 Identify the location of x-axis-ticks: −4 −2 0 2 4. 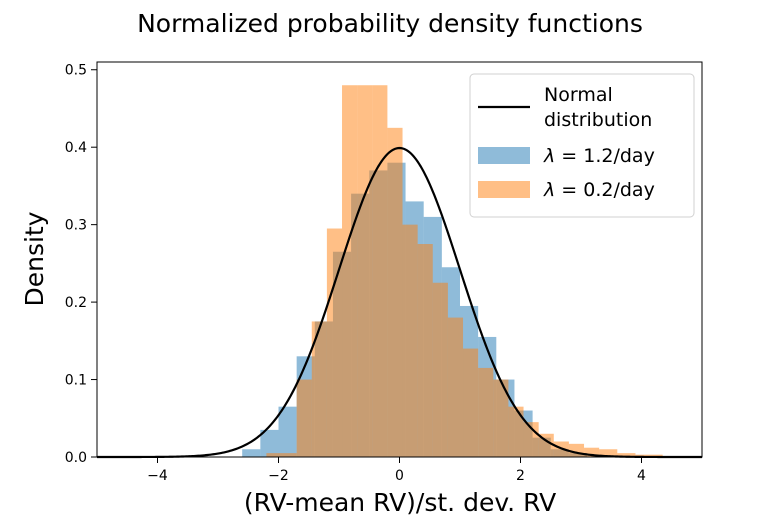
(396, 470).